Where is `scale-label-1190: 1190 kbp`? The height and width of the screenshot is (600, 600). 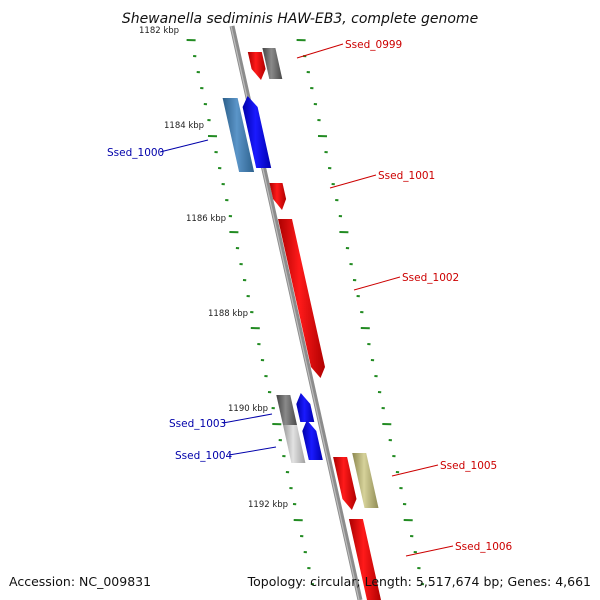 scale-label-1190: 1190 kbp is located at coordinates (248, 409).